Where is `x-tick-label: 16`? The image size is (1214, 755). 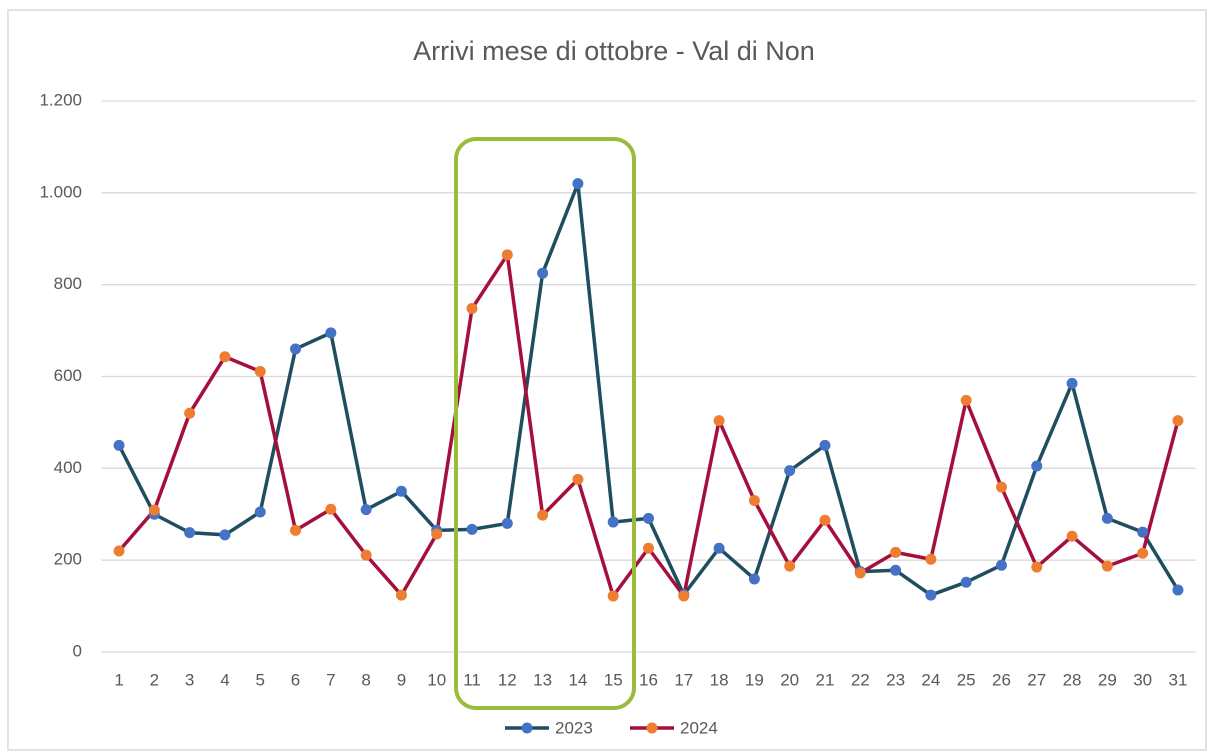
x-tick-label: 16 is located at coordinates (648, 679).